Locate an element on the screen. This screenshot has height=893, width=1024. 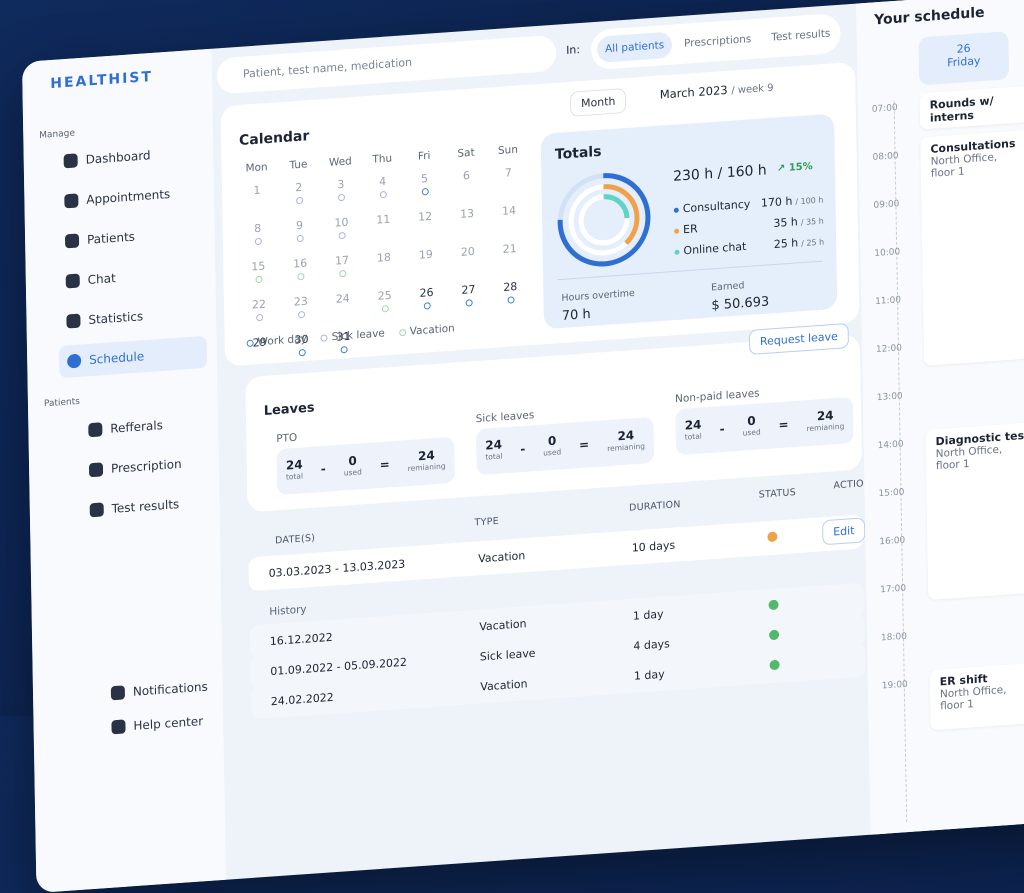
calendar-day: 28 is located at coordinates (510, 299).